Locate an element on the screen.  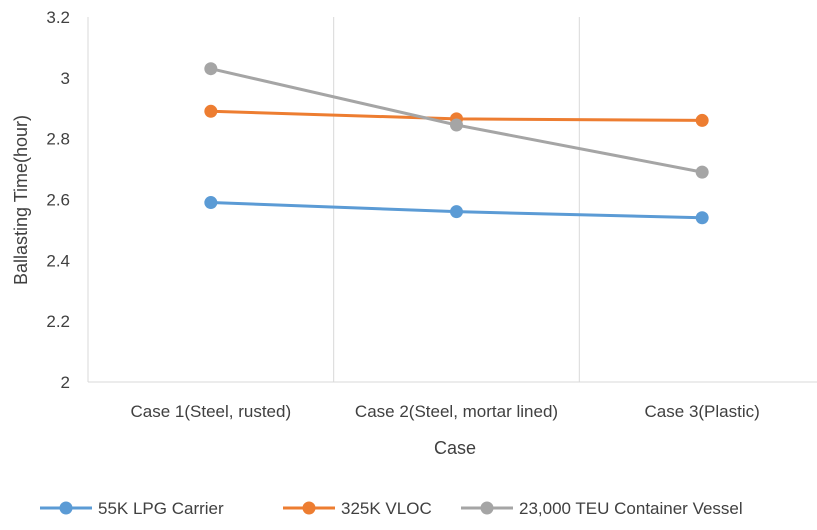
y-tick-label: 2.6 is located at coordinates (58, 200).